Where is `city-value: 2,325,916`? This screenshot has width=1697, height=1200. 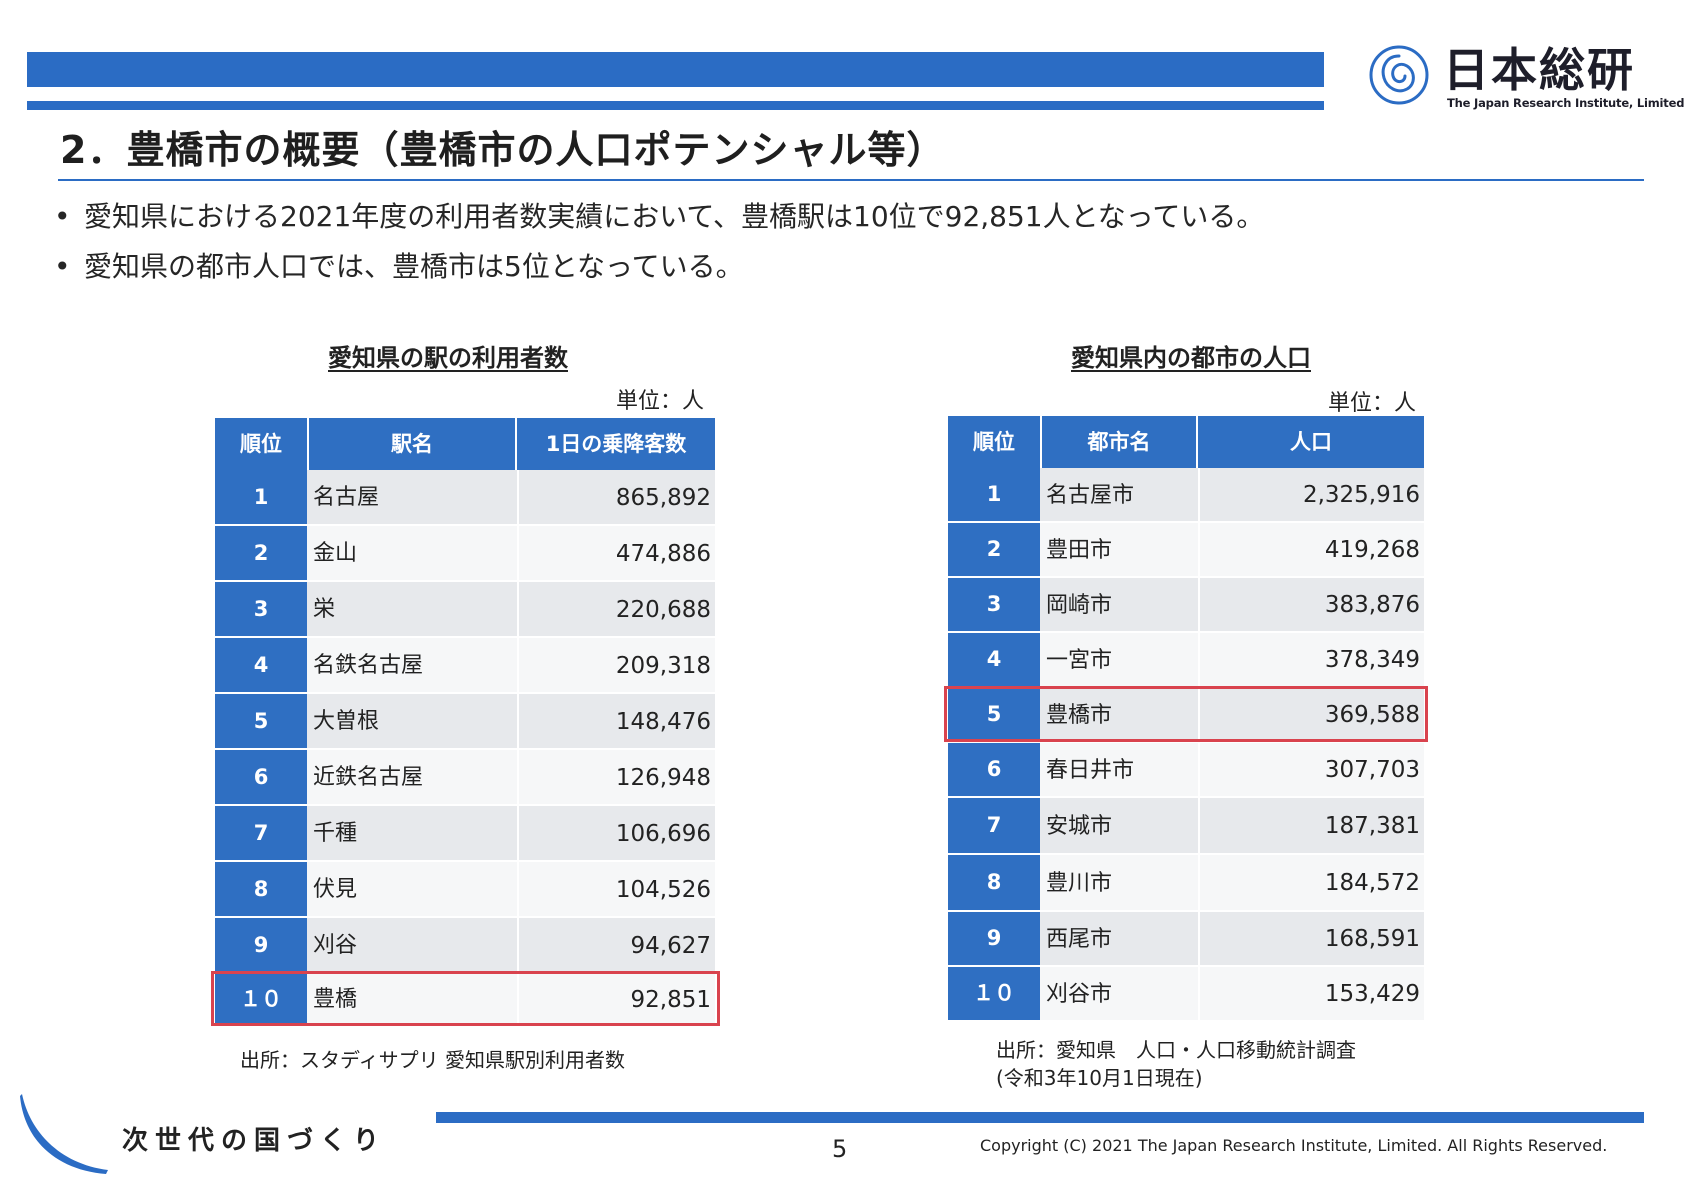
city-value: 2,325,916 is located at coordinates (1311, 495).